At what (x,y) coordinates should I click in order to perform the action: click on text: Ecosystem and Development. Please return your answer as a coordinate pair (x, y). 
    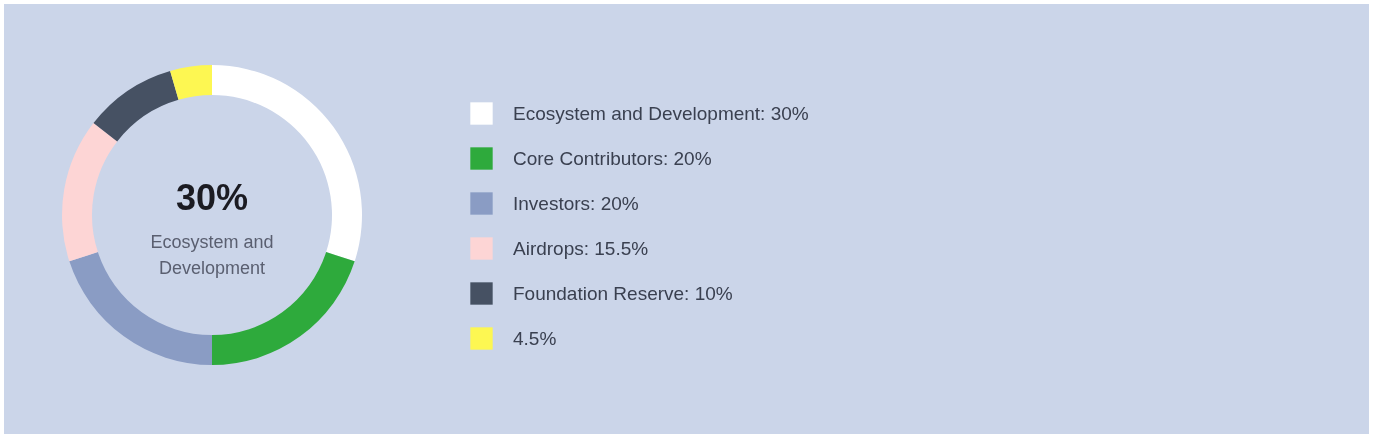
    Looking at the image, I should click on (212, 255).